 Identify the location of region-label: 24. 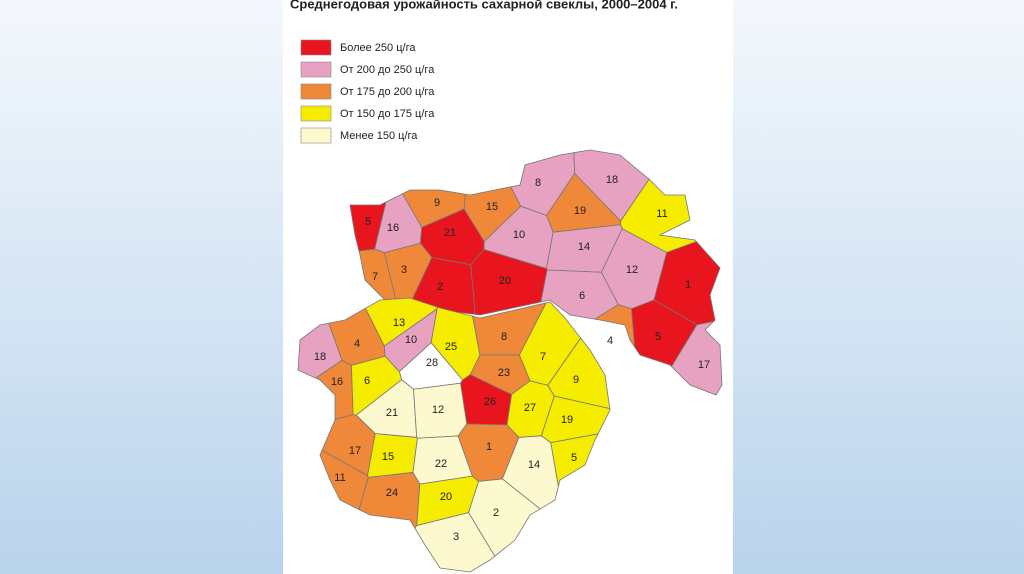
(392, 493).